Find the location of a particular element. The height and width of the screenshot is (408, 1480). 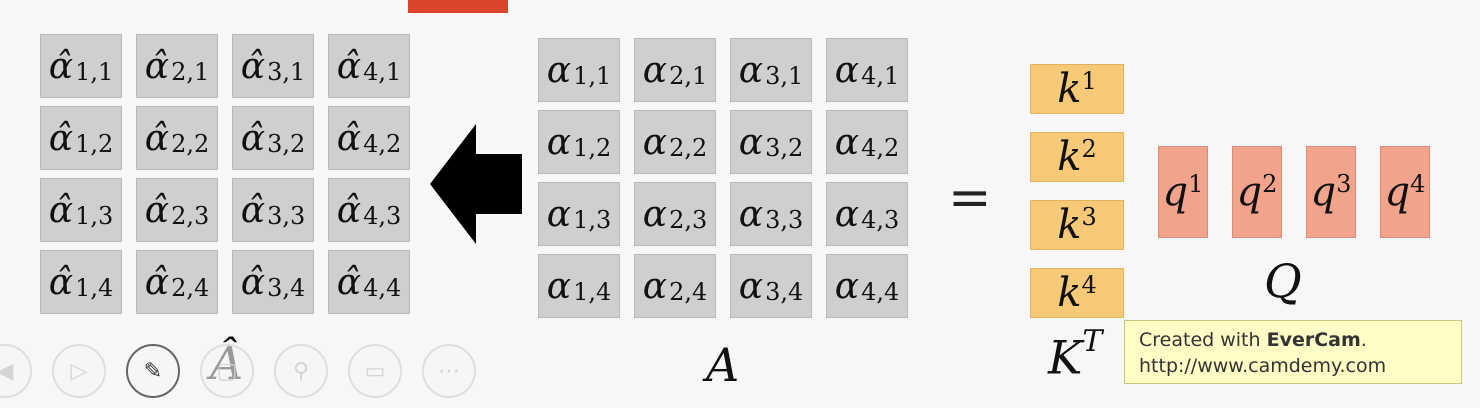

a-subscript: 4,3 is located at coordinates (880, 220).